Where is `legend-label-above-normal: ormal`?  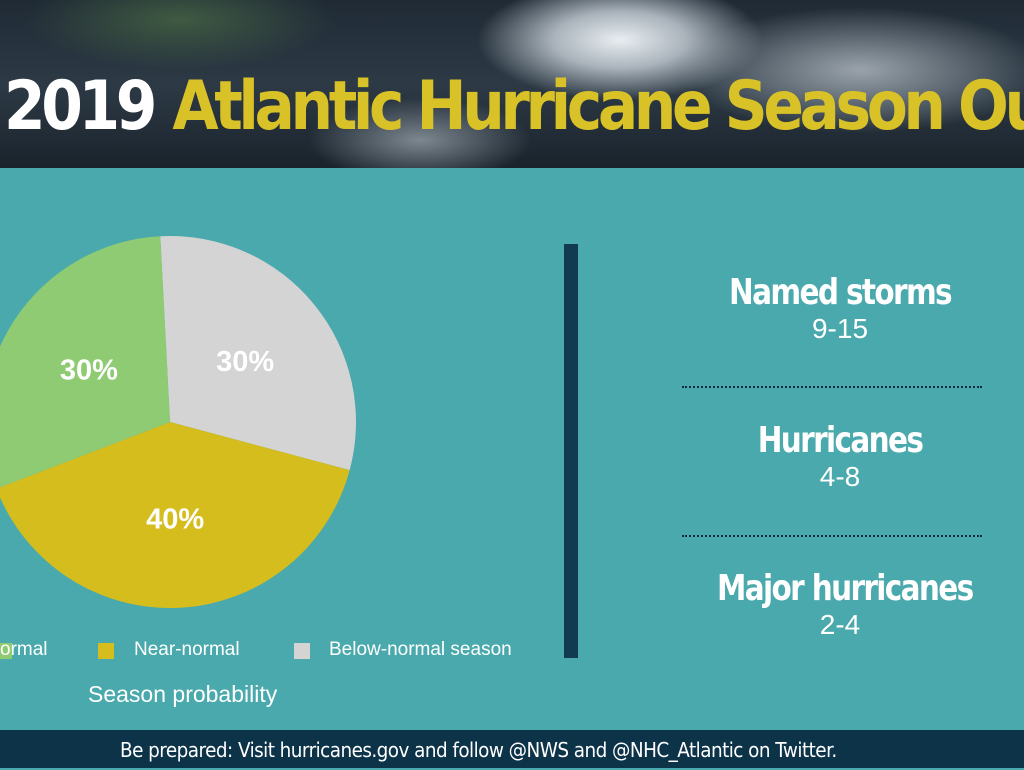 legend-label-above-normal: ormal is located at coordinates (24, 649).